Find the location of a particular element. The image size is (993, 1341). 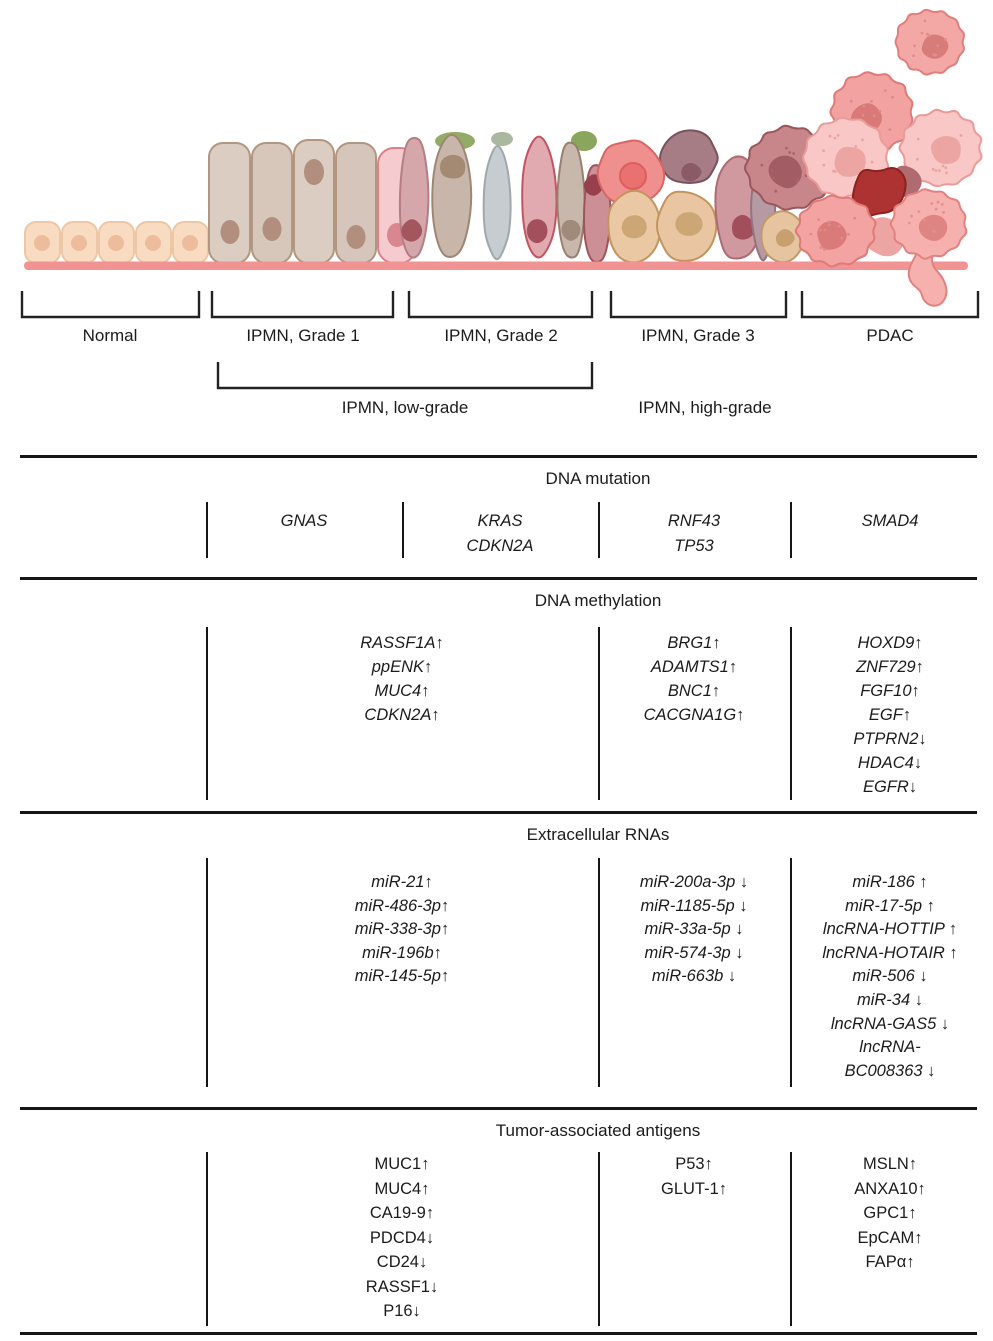

stage-label-ipmn2: IPMN, Grade 2 is located at coordinates (501, 335).